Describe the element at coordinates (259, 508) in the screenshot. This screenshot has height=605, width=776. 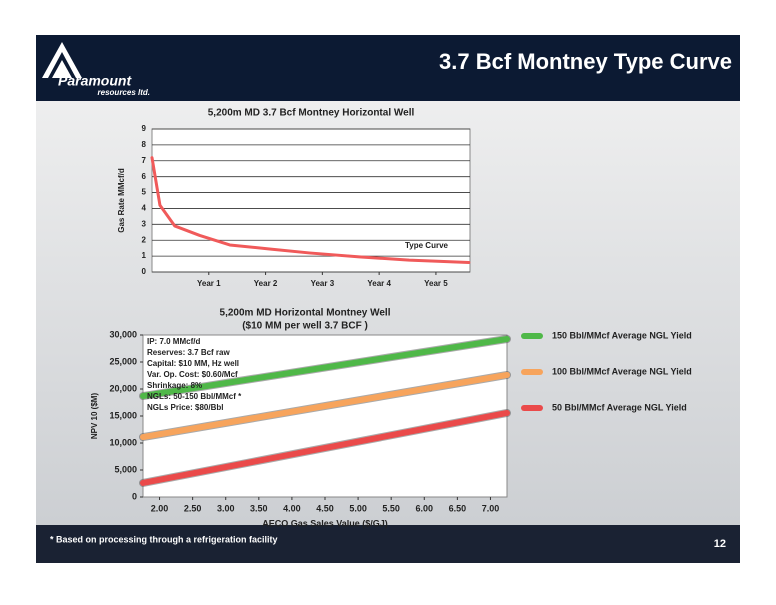
I see `x-tick-label: 3.50` at that location.